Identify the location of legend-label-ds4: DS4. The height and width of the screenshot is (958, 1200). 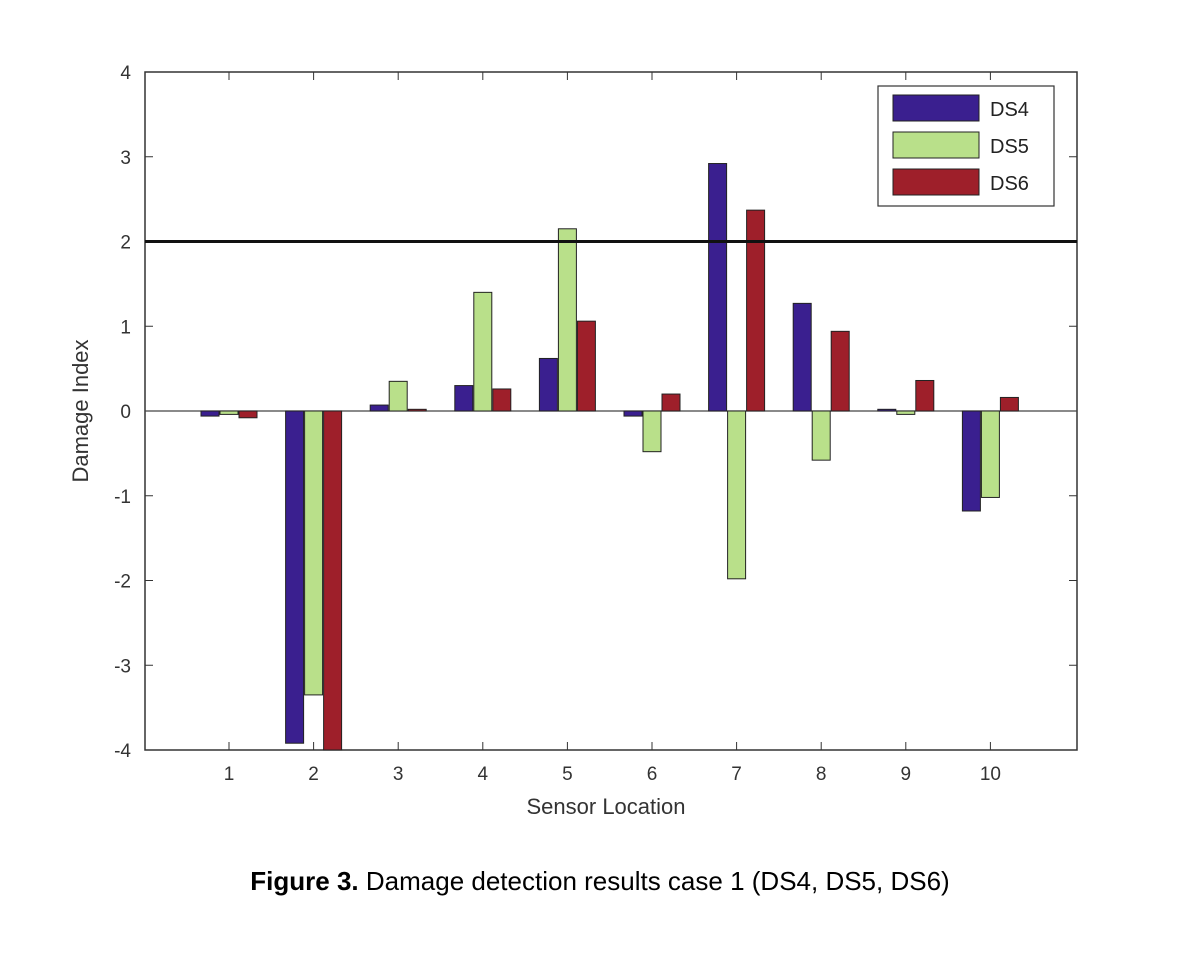
(1009, 110).